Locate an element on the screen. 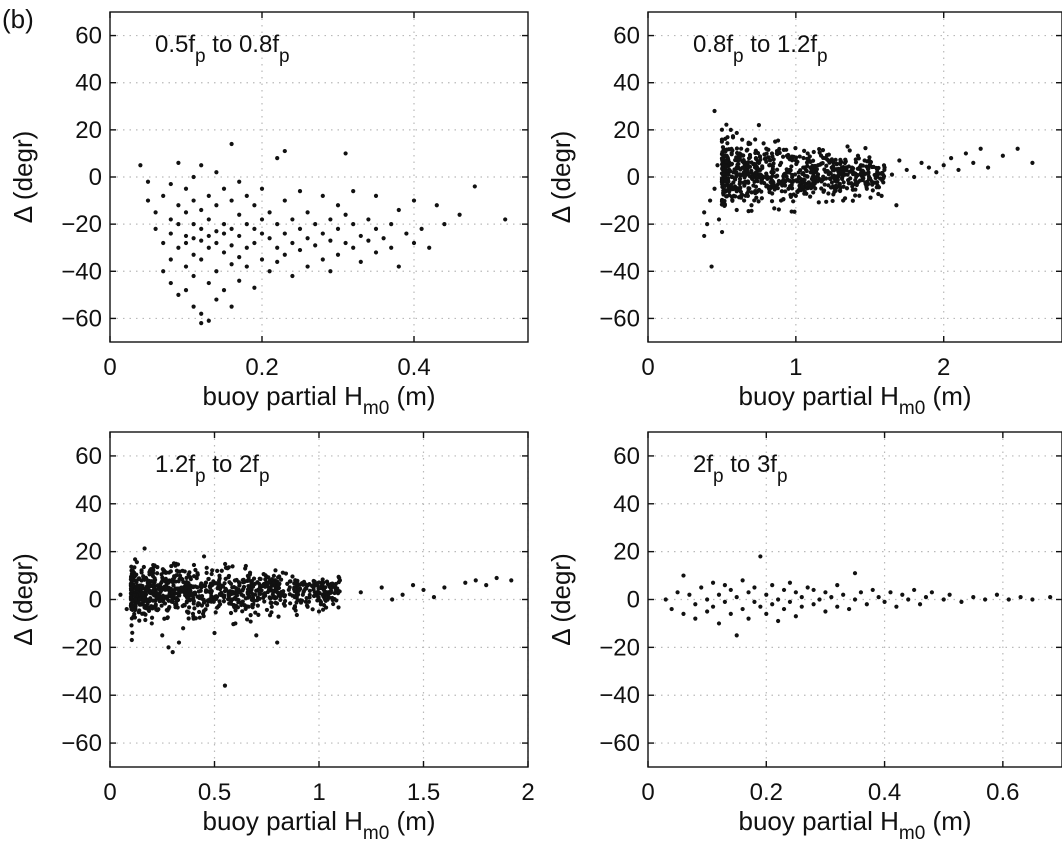 This screenshot has height=844, width=1062. y-axis-label: Δ (degr) is located at coordinates (23, 177).